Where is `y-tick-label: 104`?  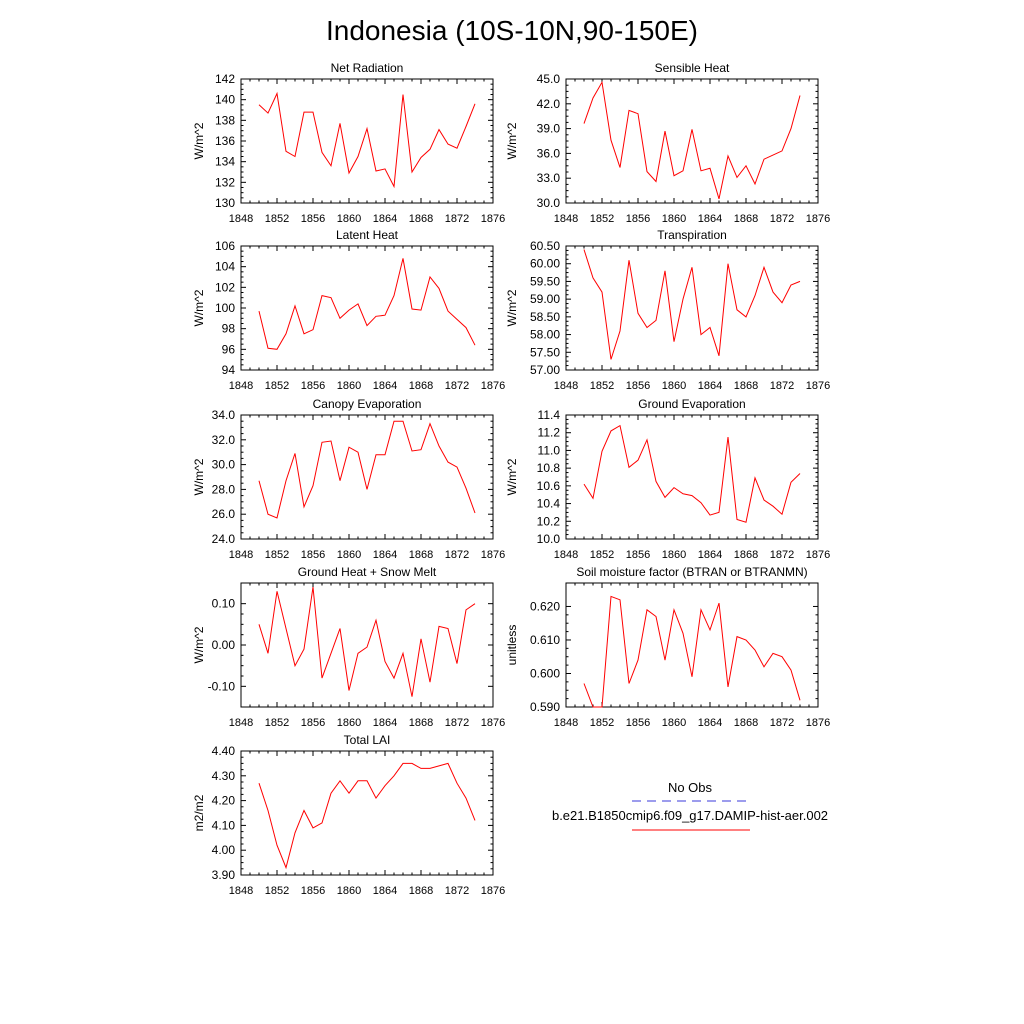
y-tick-label: 104 is located at coordinates (225, 267).